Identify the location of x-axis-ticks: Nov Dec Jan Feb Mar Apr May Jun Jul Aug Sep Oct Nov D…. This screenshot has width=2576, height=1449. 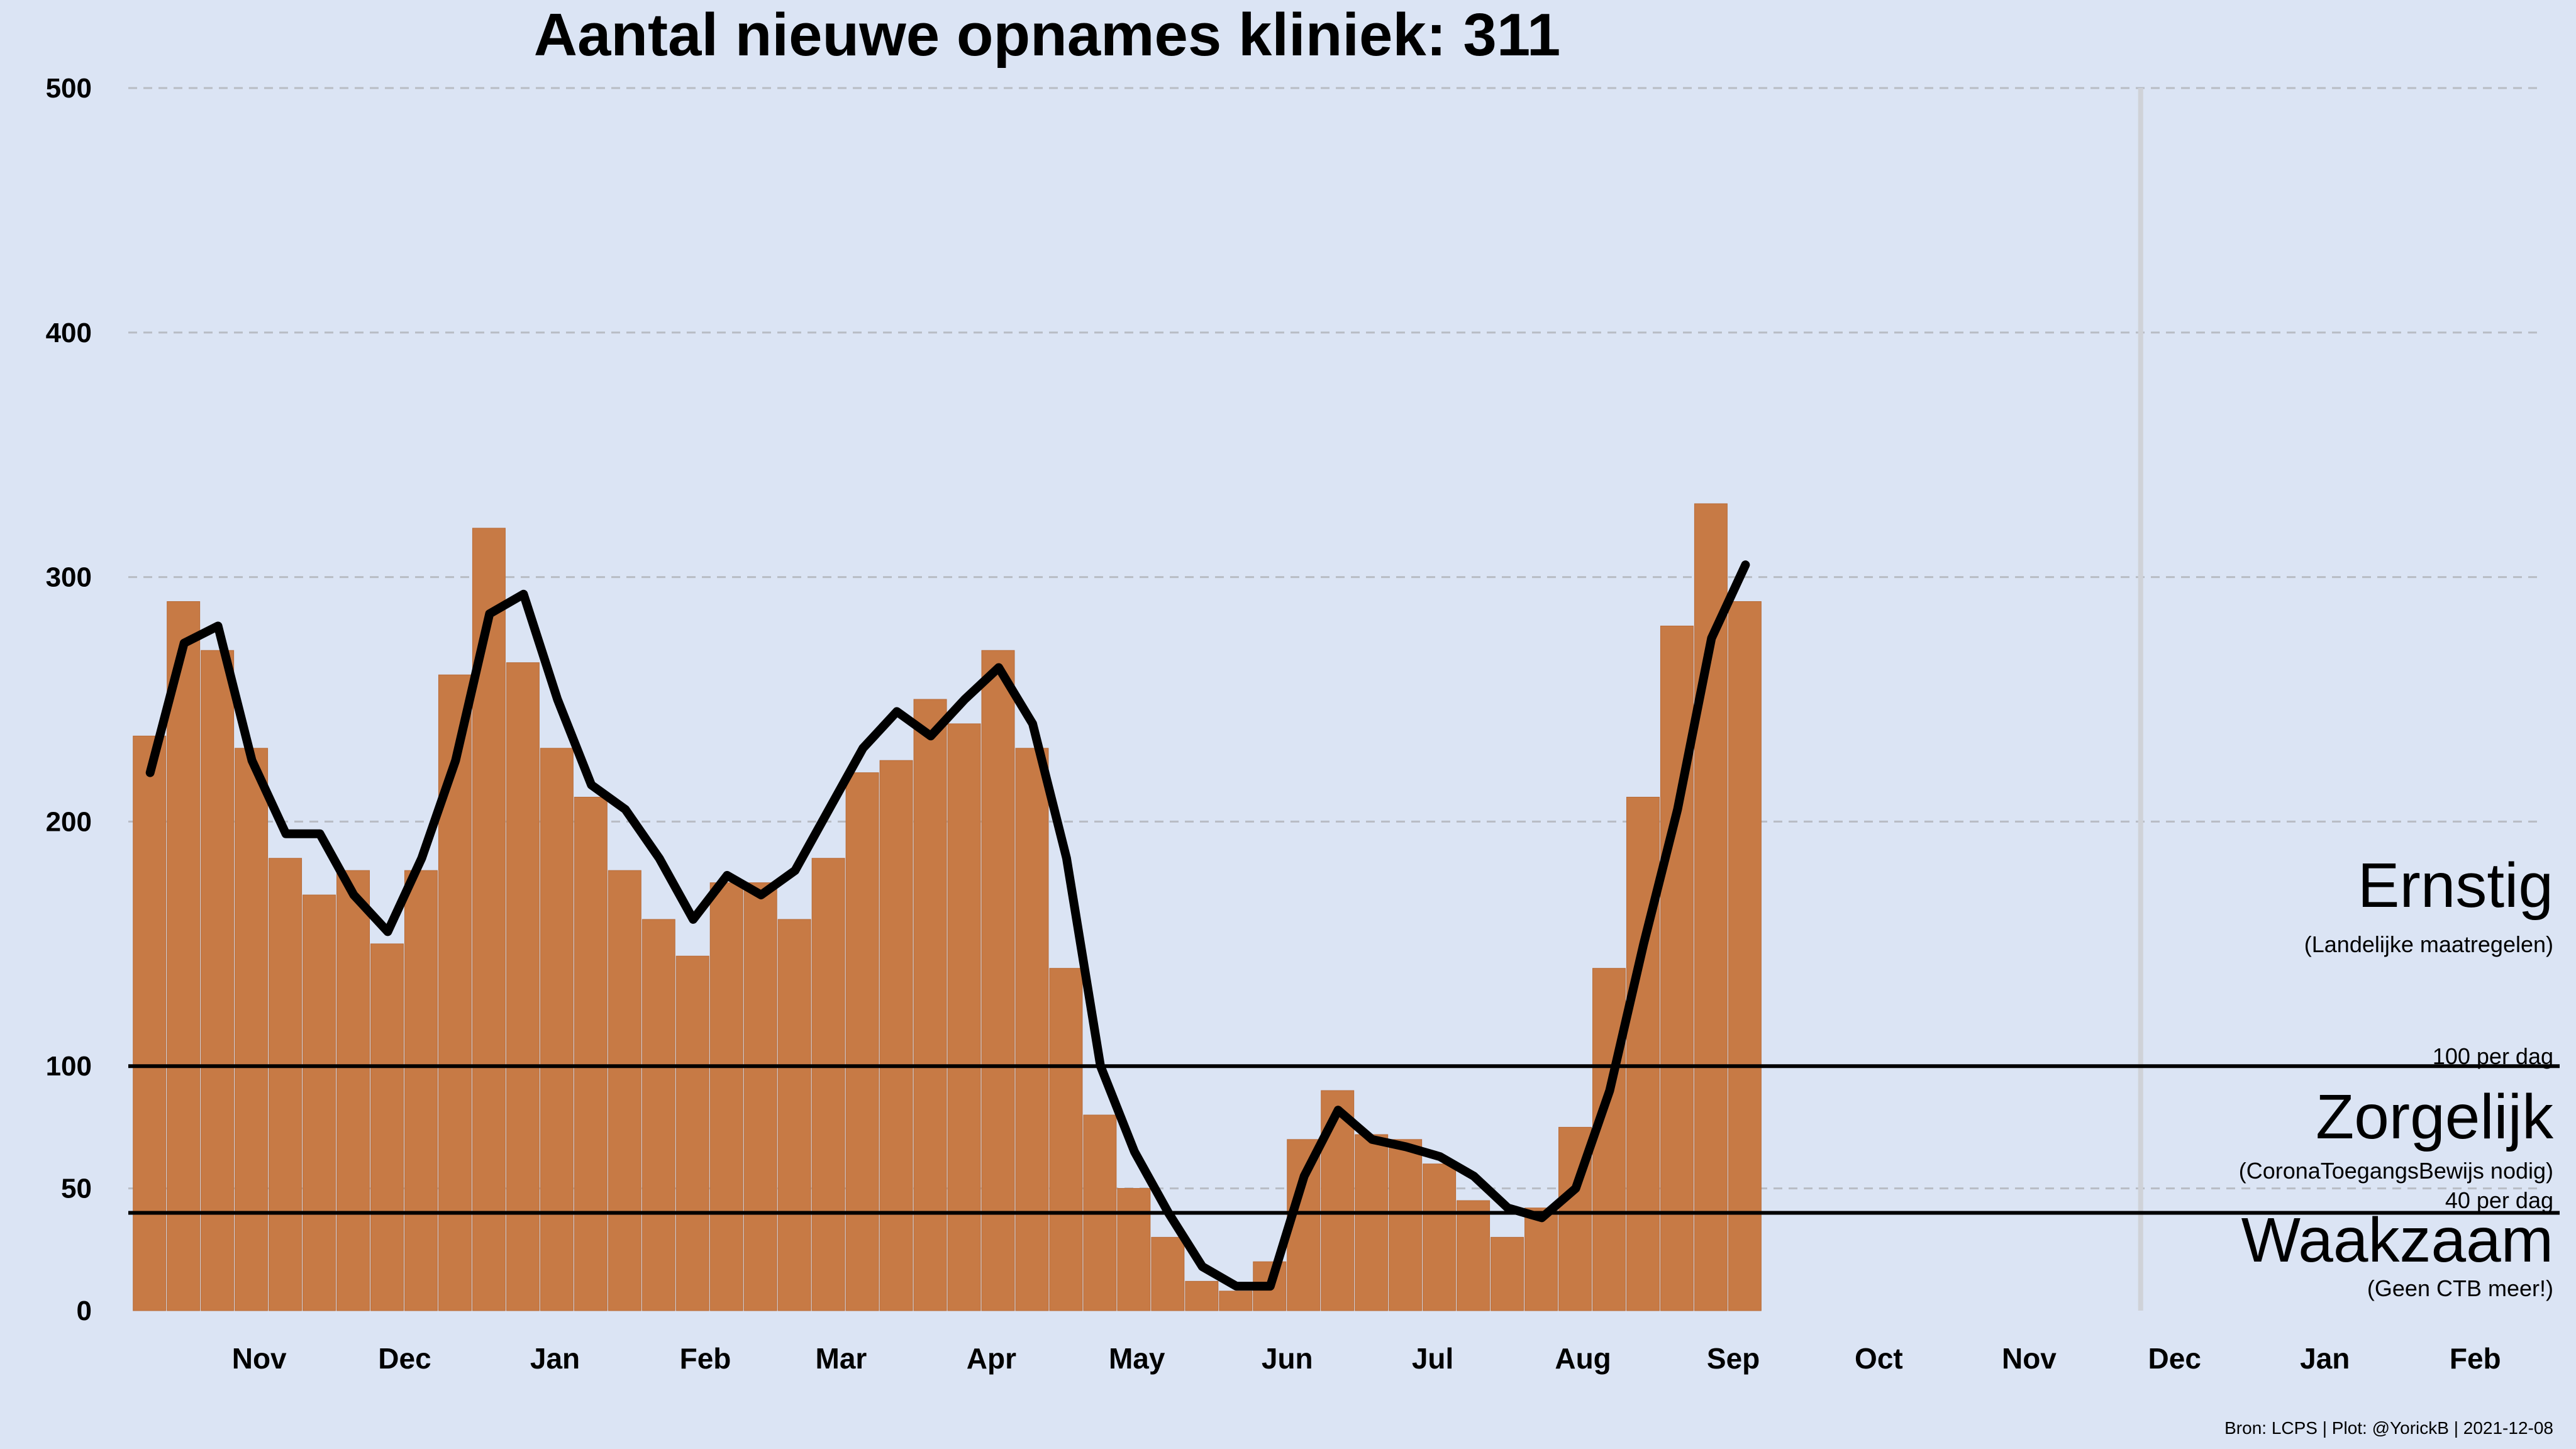
(1366, 1358).